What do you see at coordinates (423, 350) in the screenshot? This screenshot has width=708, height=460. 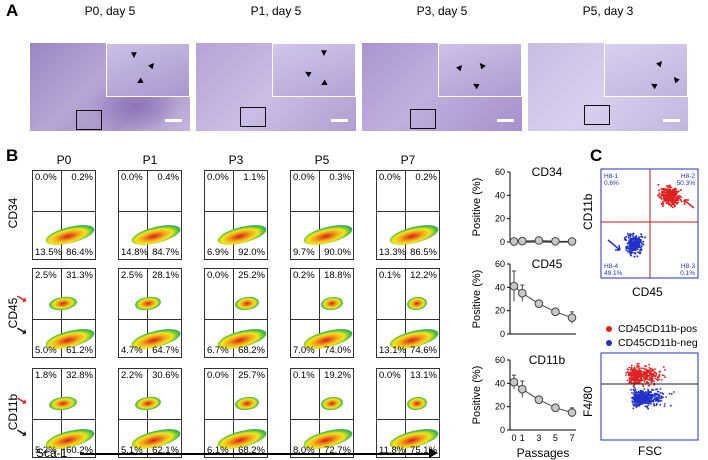 I see `quadrant-value-lr: 74.6%` at bounding box center [423, 350].